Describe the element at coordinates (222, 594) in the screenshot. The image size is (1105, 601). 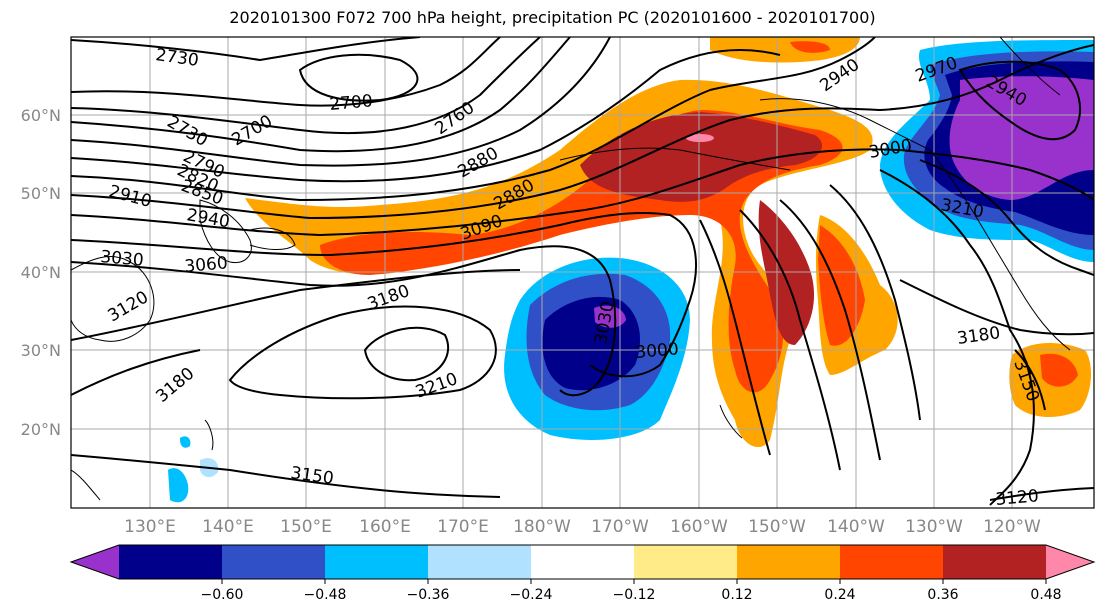
I see `colorbar-tick-label: −0.60` at that location.